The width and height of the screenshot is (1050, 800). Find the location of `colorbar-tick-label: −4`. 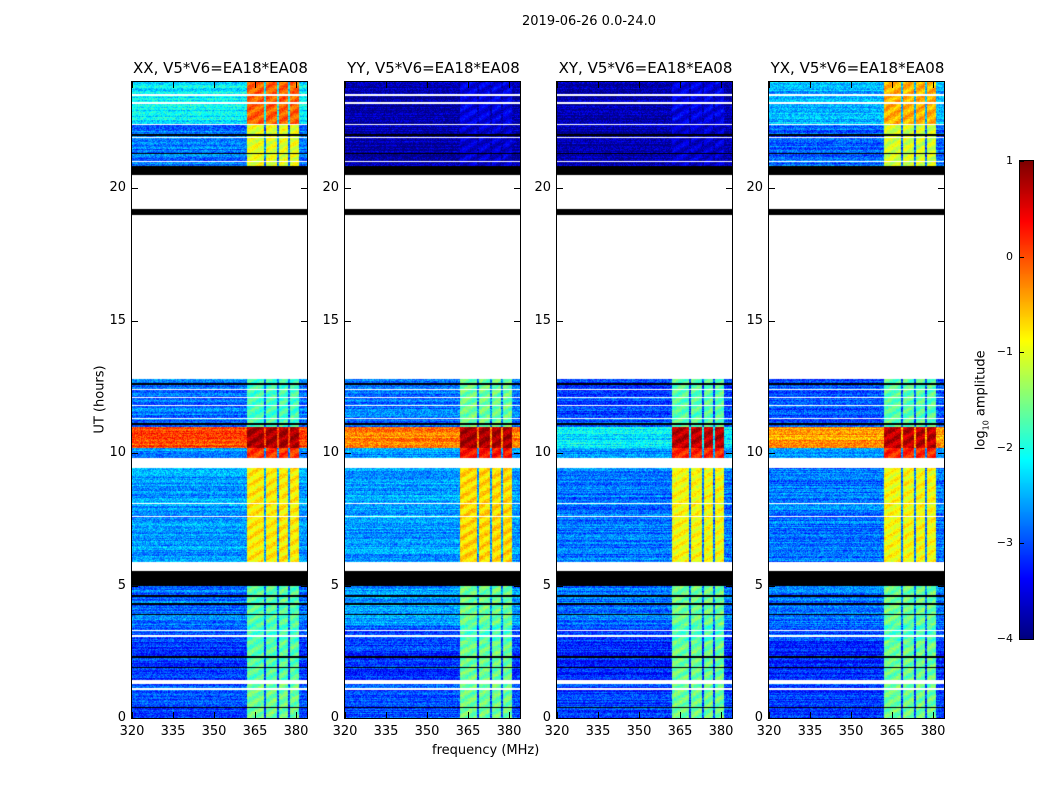

colorbar-tick-label: −4 is located at coordinates (1004, 638).